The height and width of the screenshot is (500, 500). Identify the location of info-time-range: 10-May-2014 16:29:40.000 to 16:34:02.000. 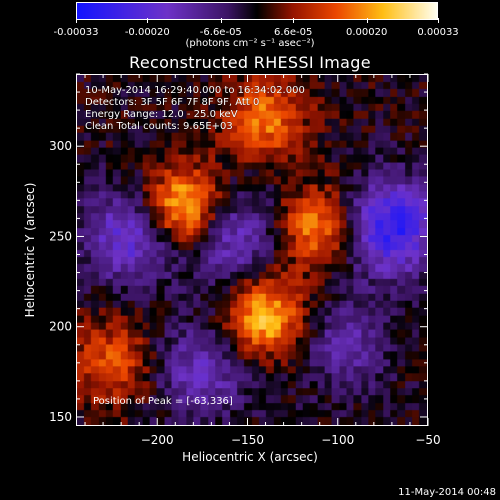
(195, 90).